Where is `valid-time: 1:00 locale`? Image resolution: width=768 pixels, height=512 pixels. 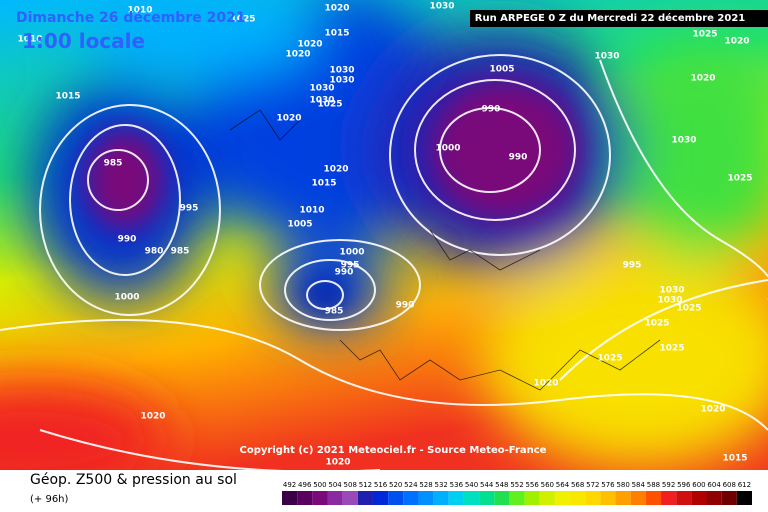
valid-time: 1:00 locale is located at coordinates (83, 41).